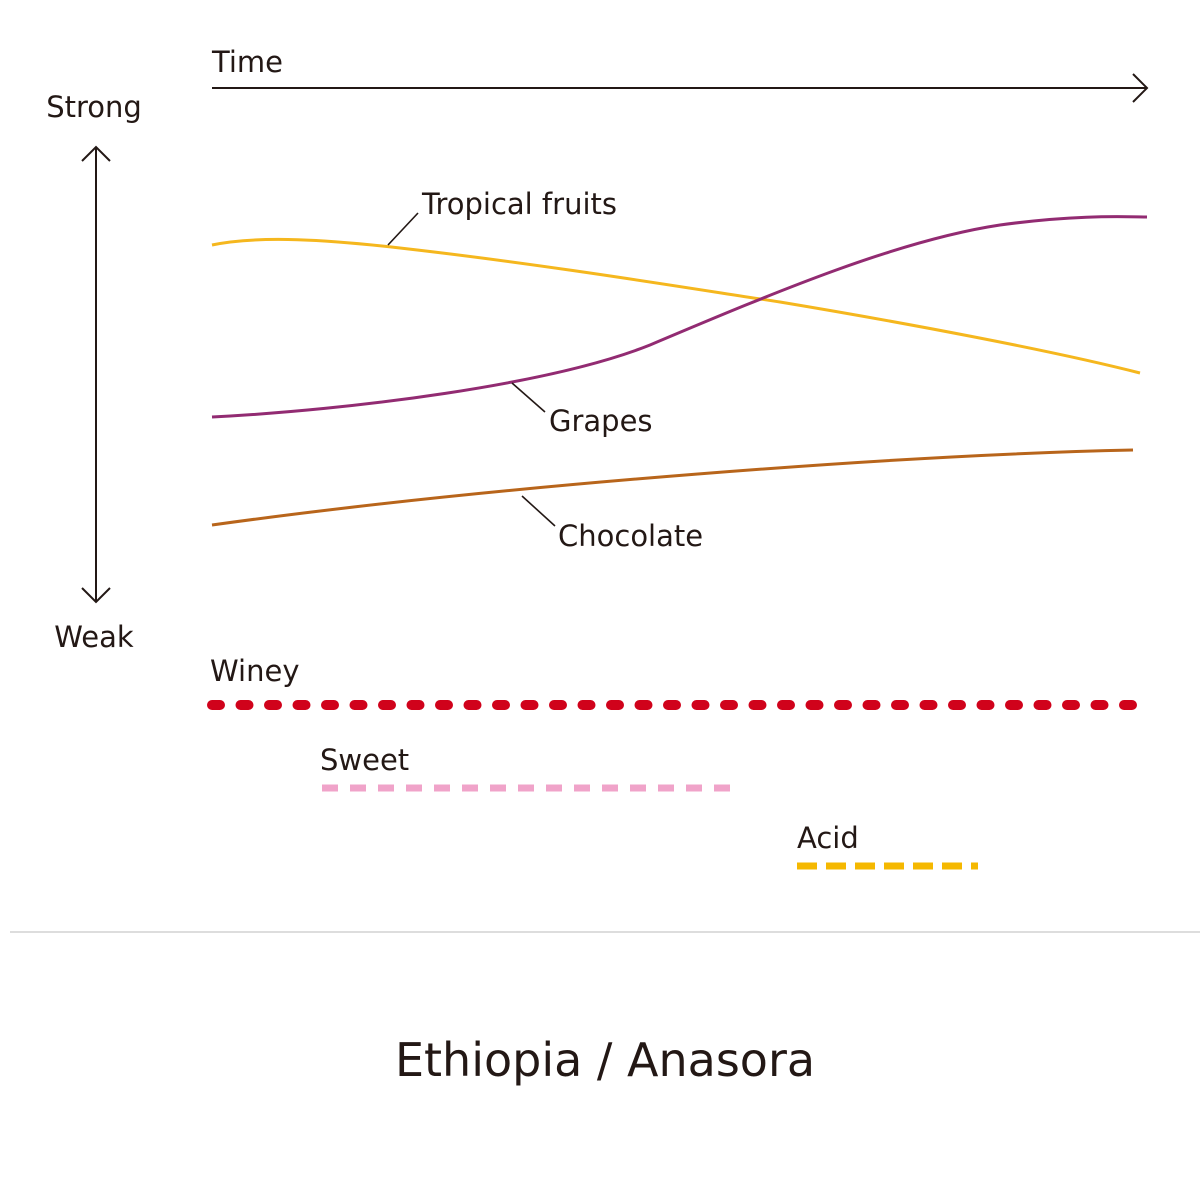  I want to click on curve-label: Chocolate, so click(630, 536).